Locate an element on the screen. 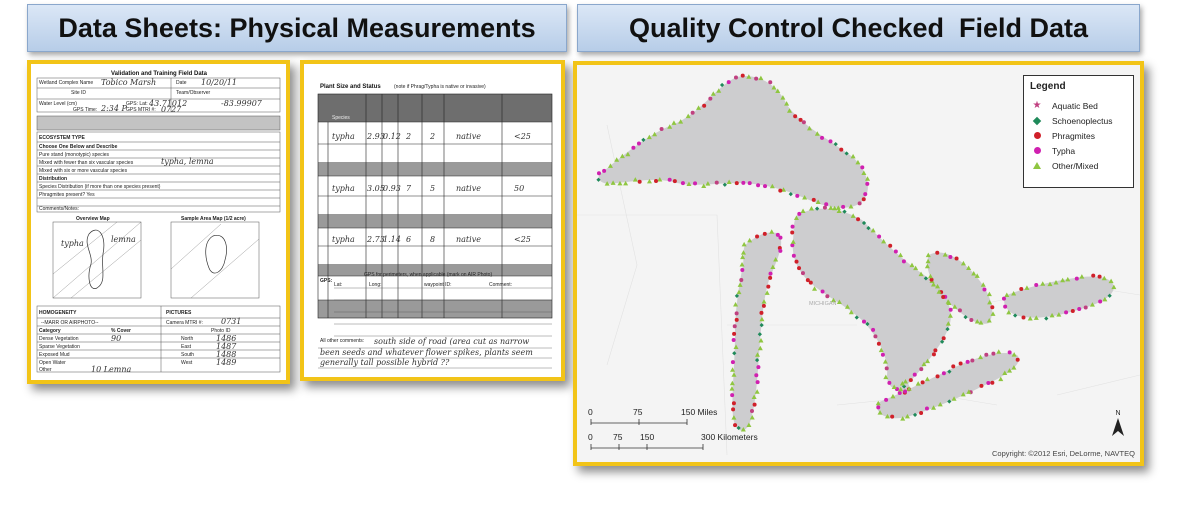 This screenshot has width=1200, height=523. north-label: North is located at coordinates (187, 339).